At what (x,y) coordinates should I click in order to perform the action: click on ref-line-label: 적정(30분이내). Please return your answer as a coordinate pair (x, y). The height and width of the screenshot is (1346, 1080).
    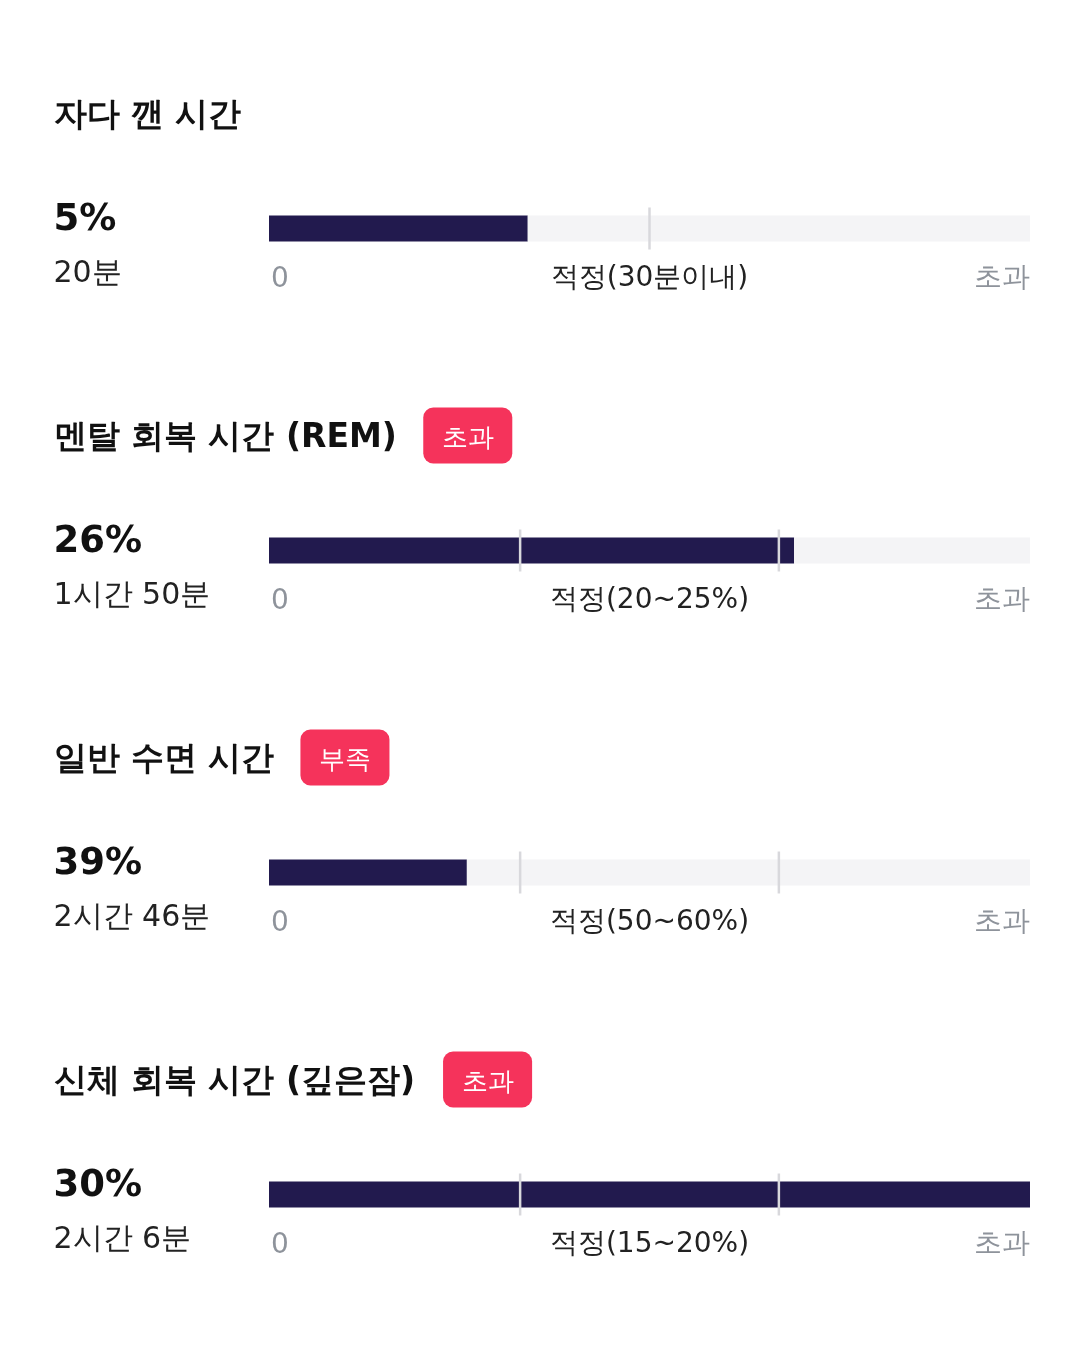
    Looking at the image, I should click on (649, 276).